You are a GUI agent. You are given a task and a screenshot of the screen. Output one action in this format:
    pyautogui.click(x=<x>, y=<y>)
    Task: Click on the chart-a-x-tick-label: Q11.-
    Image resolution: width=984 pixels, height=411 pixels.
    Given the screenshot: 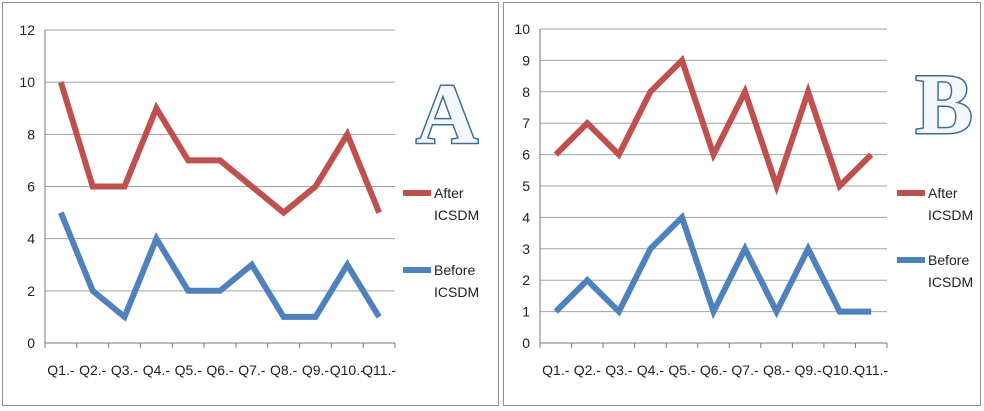 What is the action you would take?
    pyautogui.click(x=379, y=370)
    